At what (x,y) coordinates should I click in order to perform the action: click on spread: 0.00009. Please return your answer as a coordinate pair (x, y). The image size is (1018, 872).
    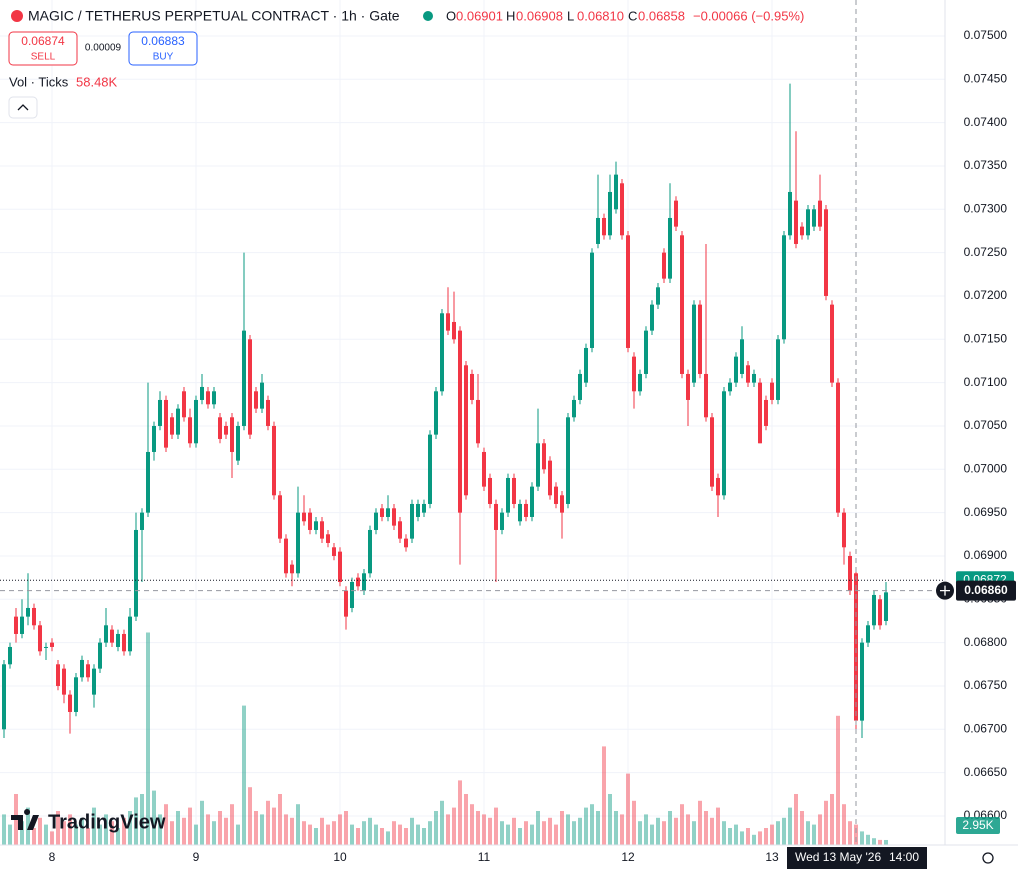
    Looking at the image, I should click on (103, 48).